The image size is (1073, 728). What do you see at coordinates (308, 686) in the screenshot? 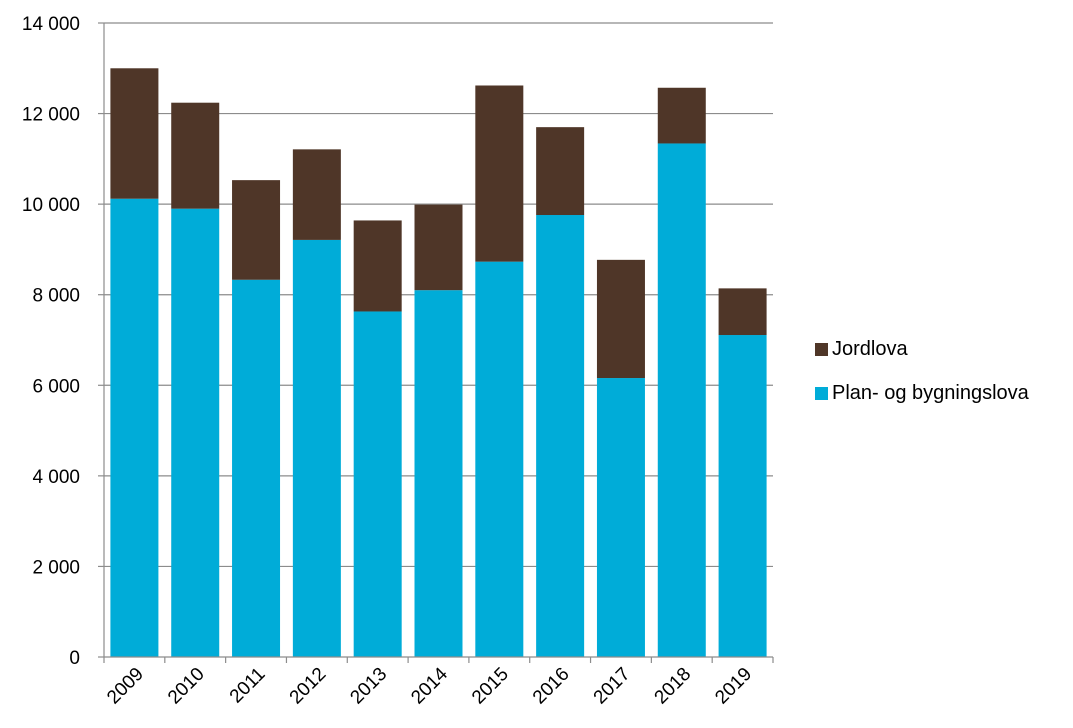
I see `x-tick-label: 2012` at bounding box center [308, 686].